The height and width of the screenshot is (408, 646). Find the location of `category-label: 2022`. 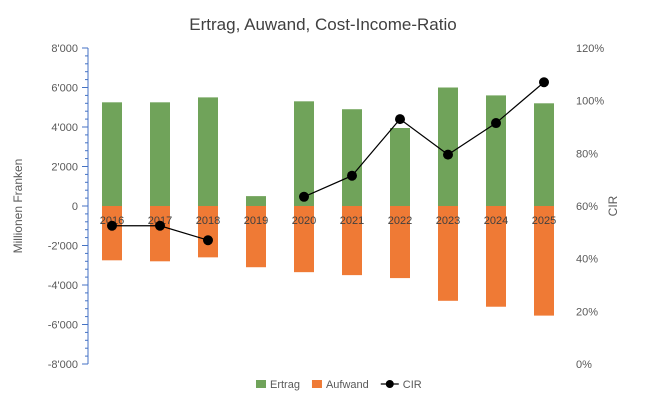

category-label: 2022 is located at coordinates (400, 221).